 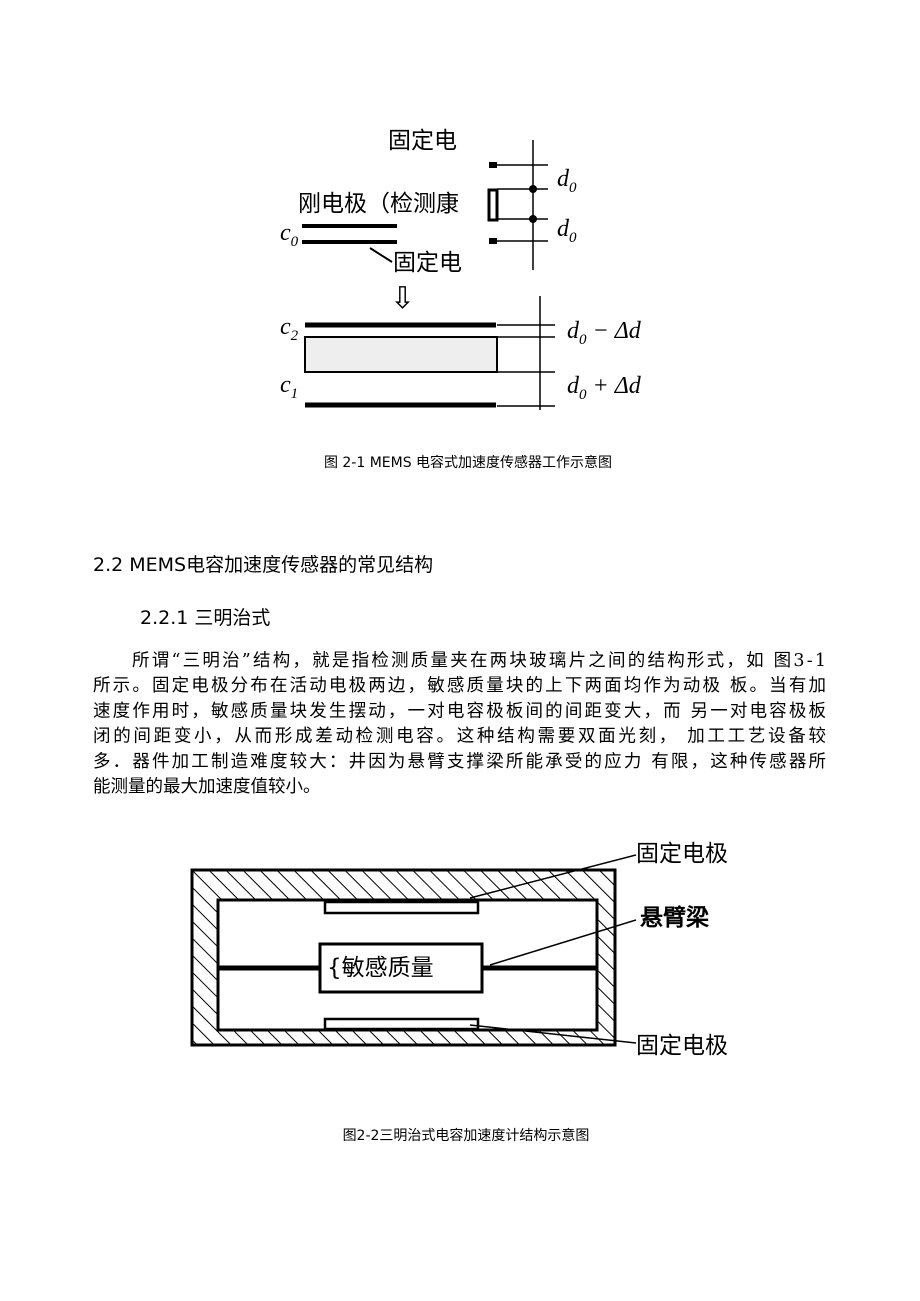 I want to click on paragraph-line: 能测量的最大加速度值较小。, so click(x=207, y=787).